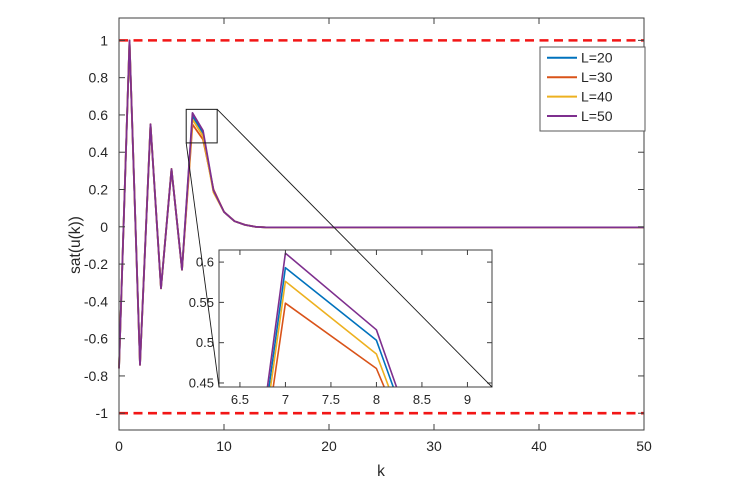  I want to click on inset-x-tick-label: 8, so click(376, 399).